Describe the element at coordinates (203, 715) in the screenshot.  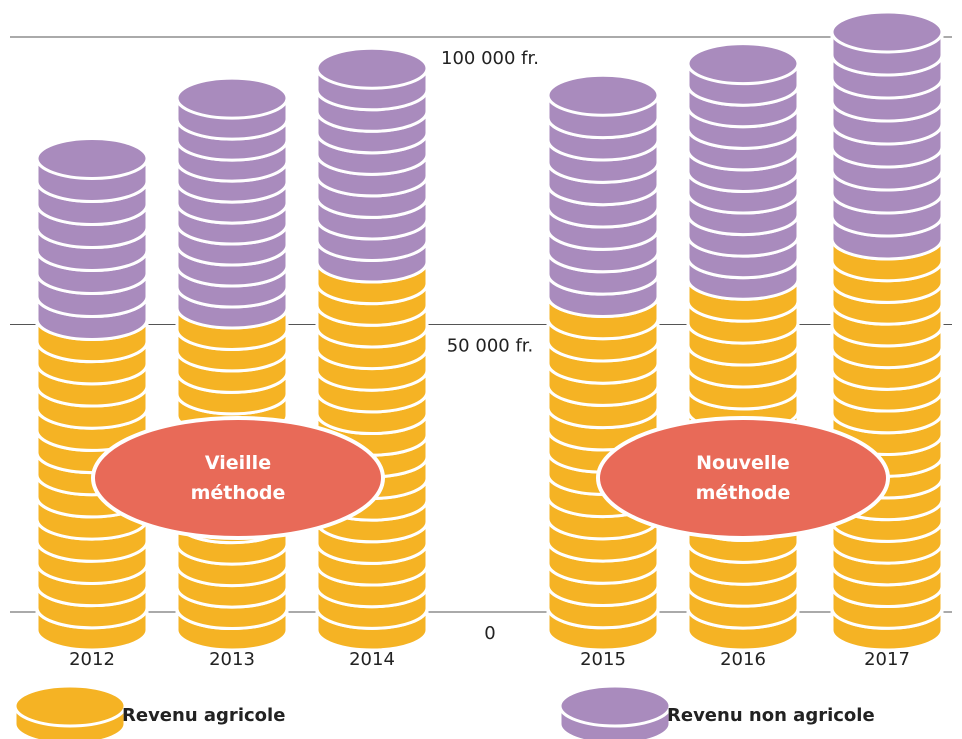
I see `legend-label: Revenu agricole` at that location.